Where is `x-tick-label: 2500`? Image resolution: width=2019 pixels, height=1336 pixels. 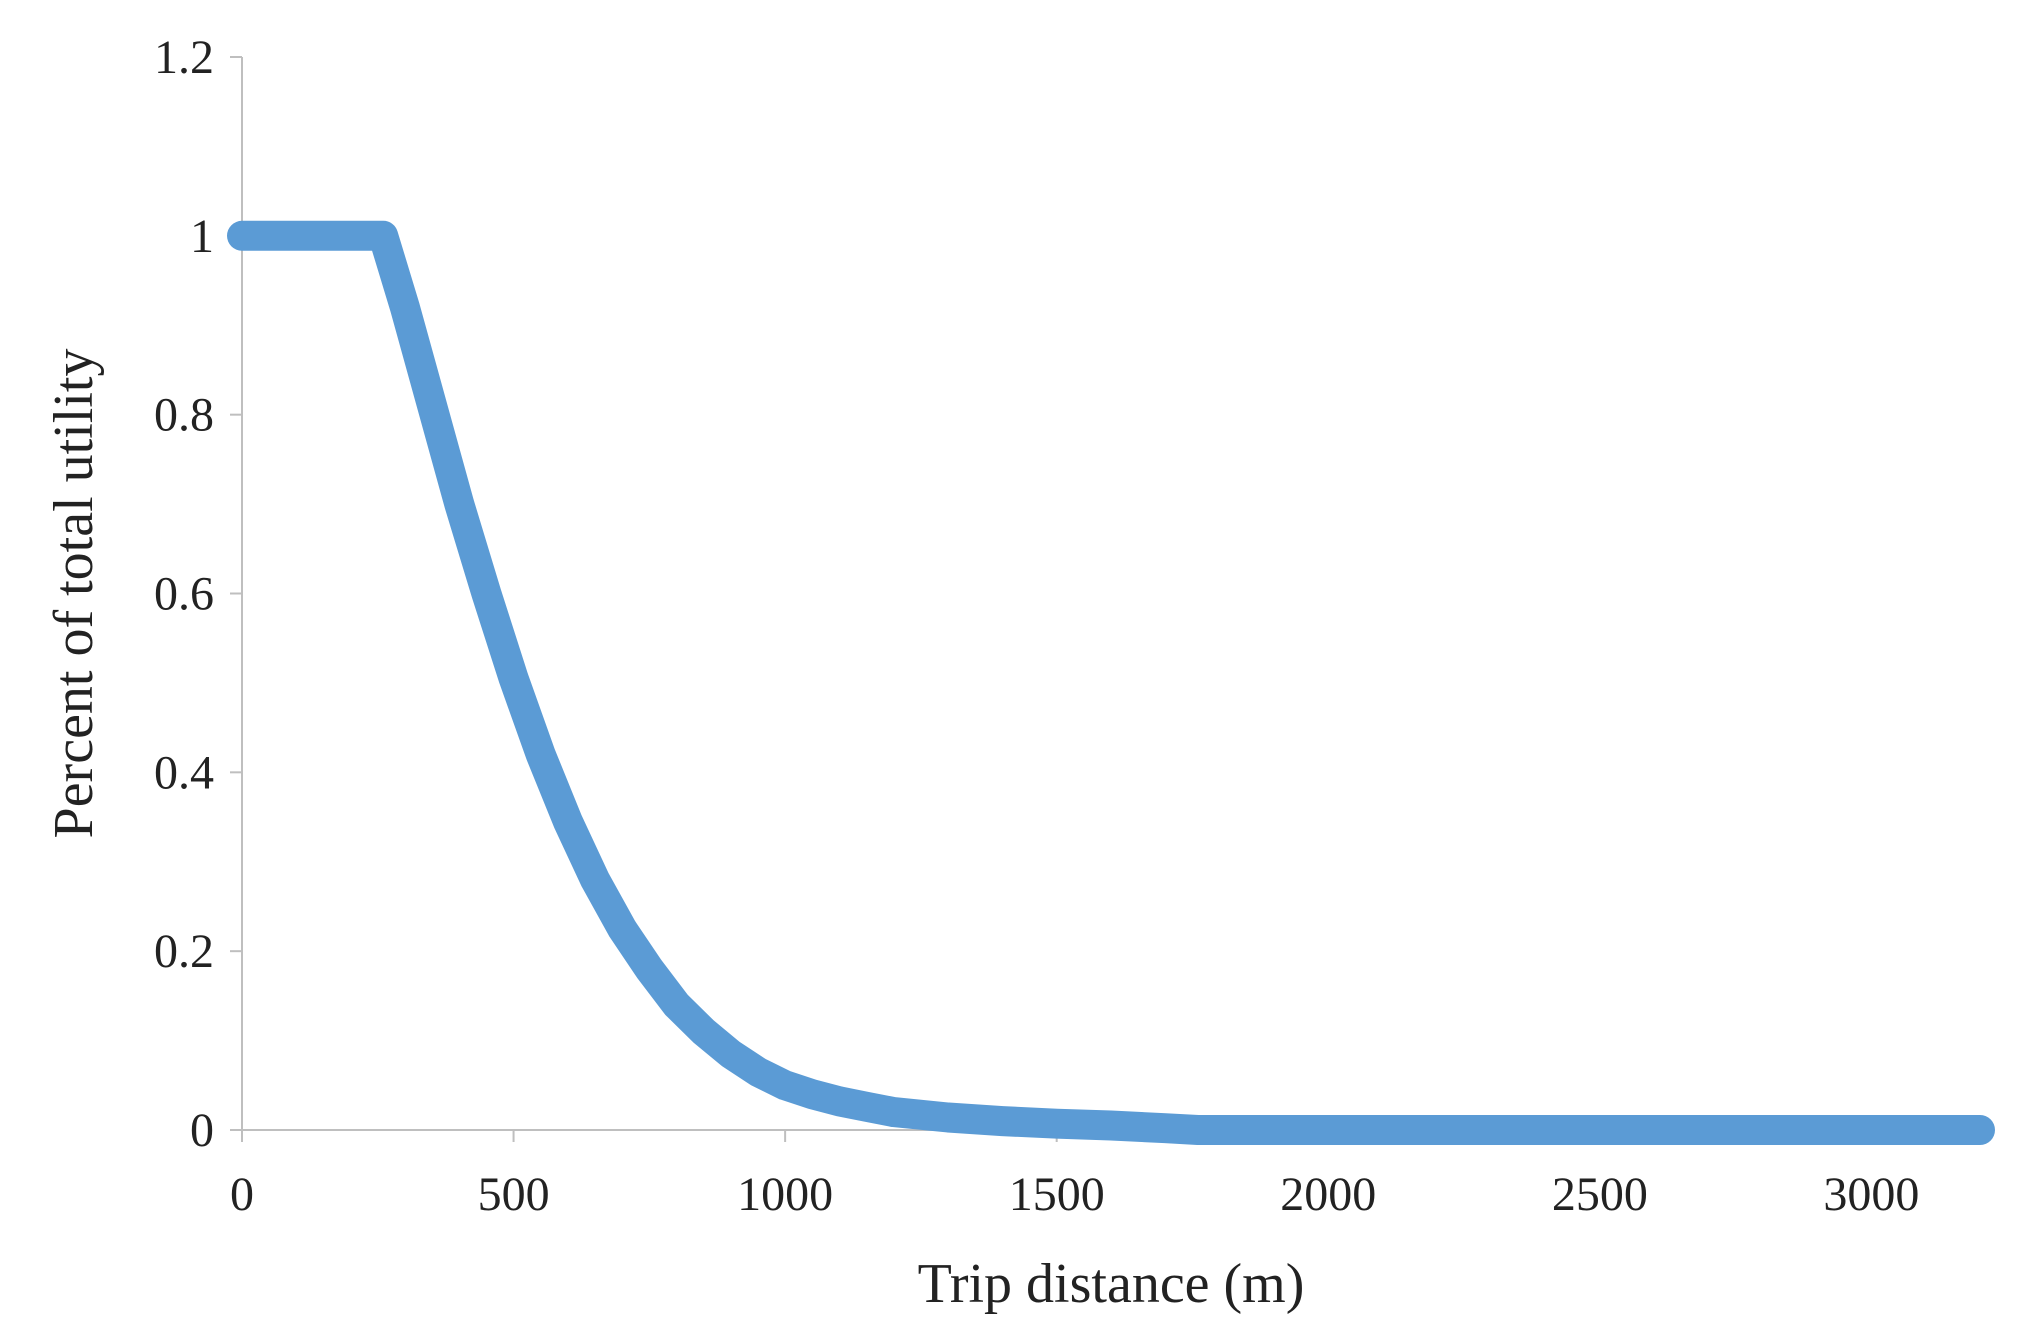
x-tick-label: 2500 is located at coordinates (1600, 1194).